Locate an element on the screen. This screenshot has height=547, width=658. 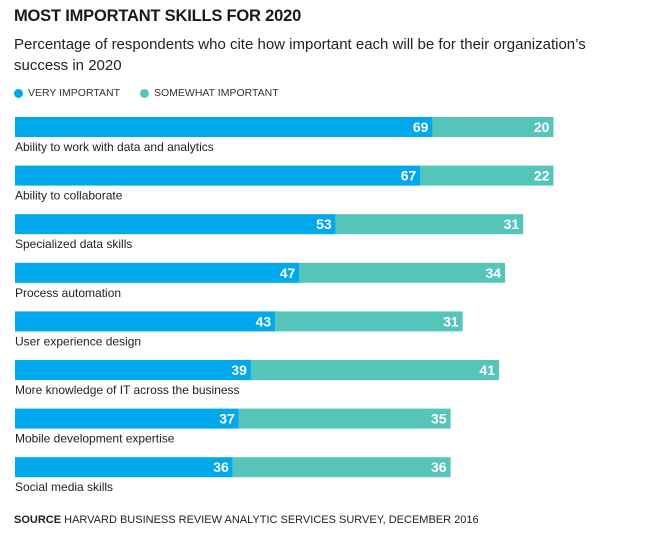
data-label: 39 is located at coordinates (239, 370).